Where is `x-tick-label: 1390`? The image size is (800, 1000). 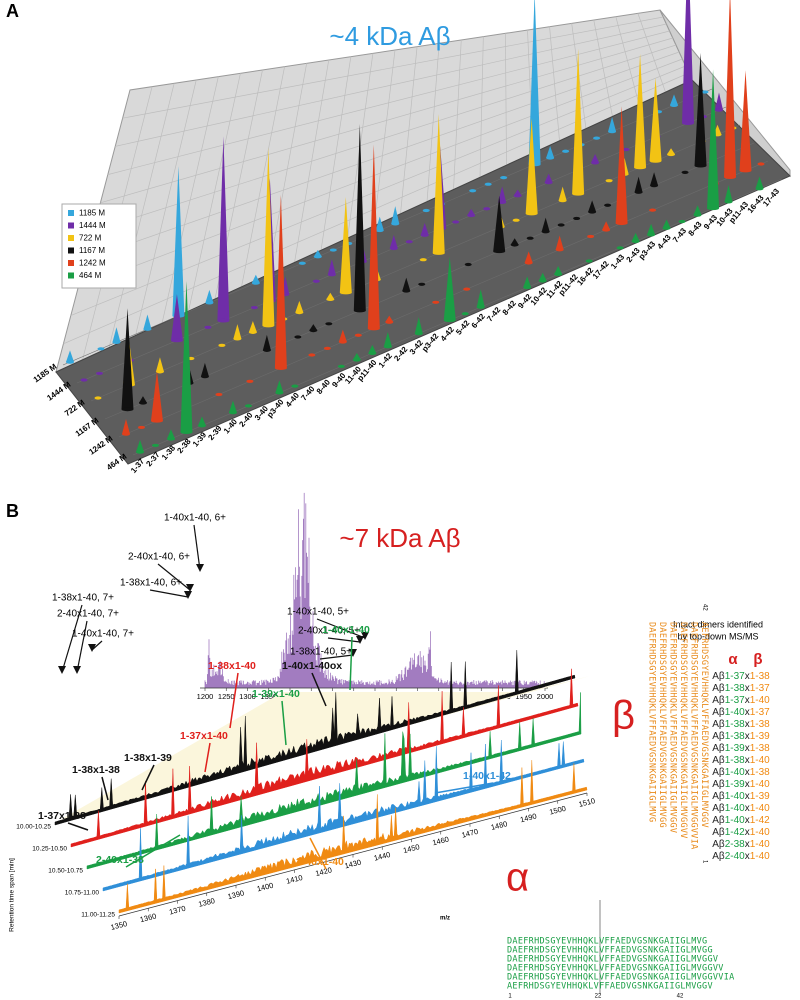
x-tick-label: 1390 is located at coordinates (236, 894).